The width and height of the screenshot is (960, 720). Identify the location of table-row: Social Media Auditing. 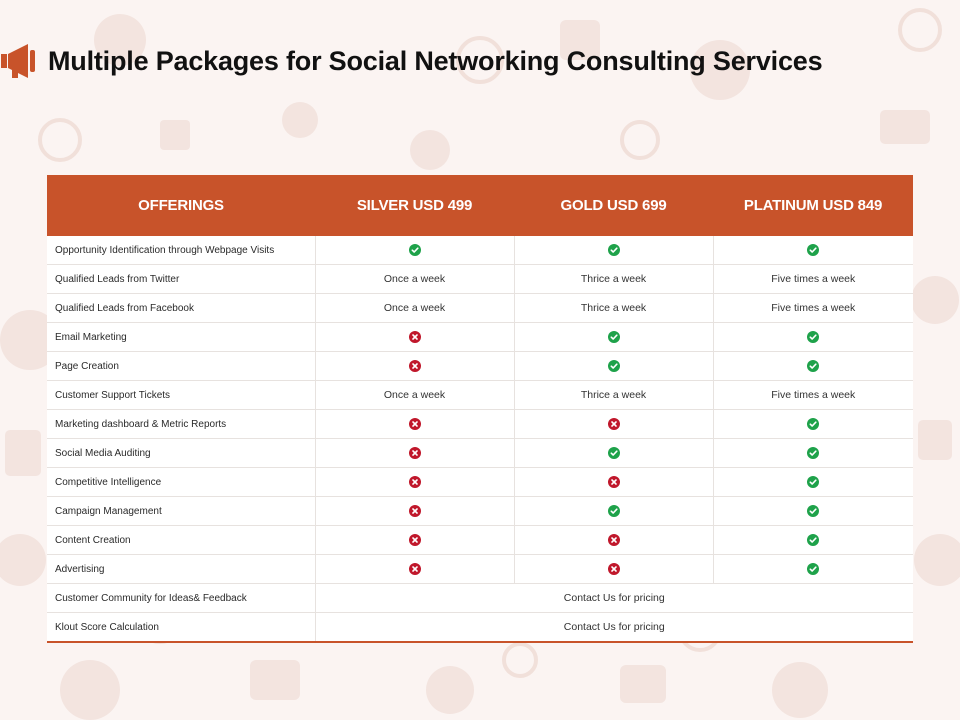
(480, 453).